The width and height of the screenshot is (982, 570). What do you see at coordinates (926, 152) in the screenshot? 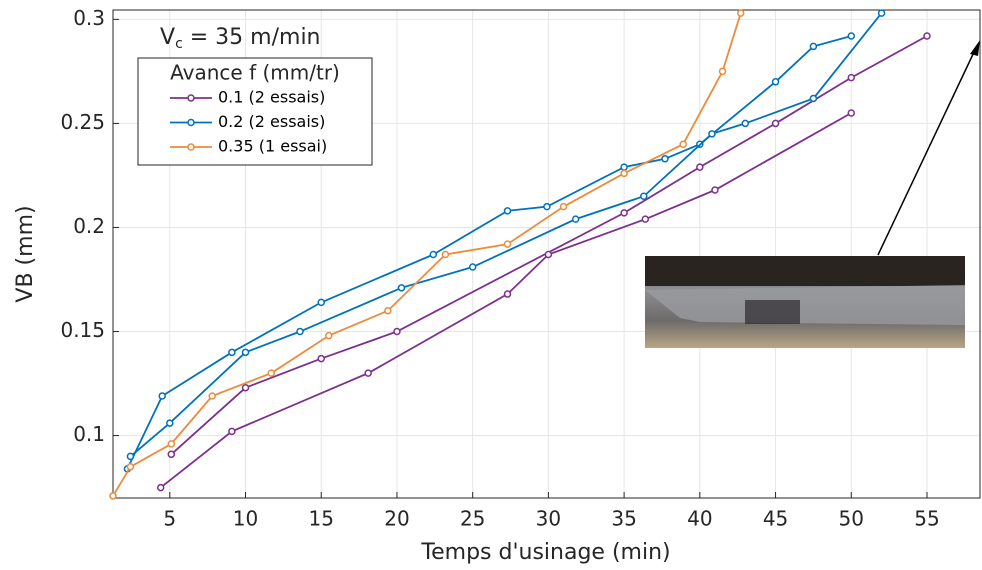
I see `arrow` at bounding box center [926, 152].